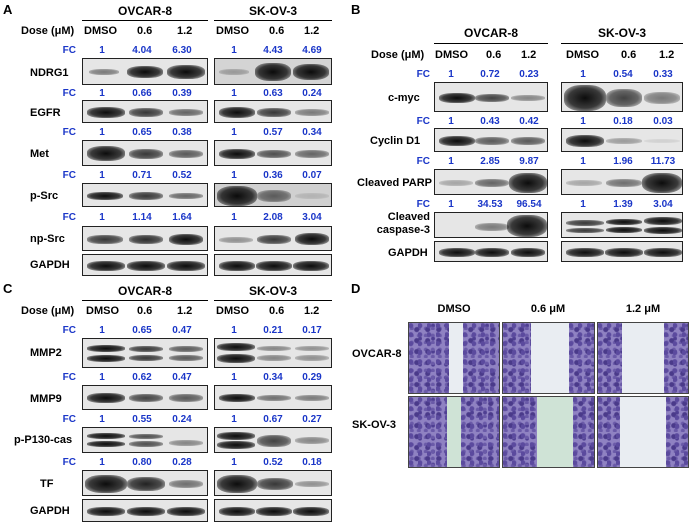  Describe the element at coordinates (185, 311) in the screenshot. I see `panel-c-dose-ovcar-2: 1.2` at that location.